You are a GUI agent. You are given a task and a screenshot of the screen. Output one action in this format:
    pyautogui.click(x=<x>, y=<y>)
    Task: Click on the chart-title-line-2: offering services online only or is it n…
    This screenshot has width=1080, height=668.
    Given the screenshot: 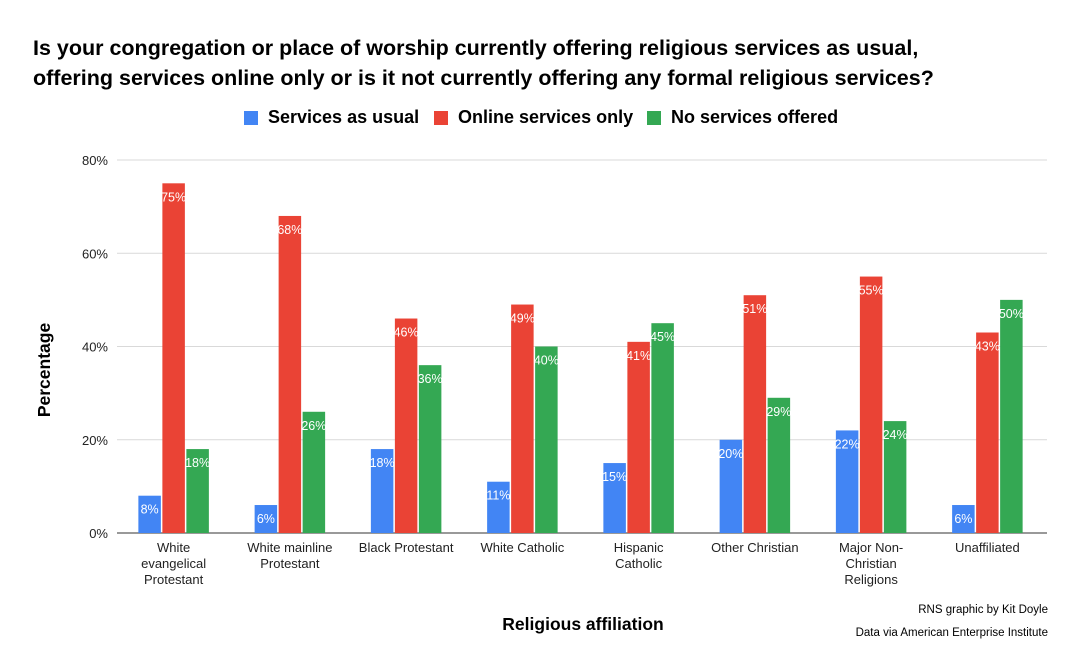 What is the action you would take?
    pyautogui.click(x=483, y=78)
    